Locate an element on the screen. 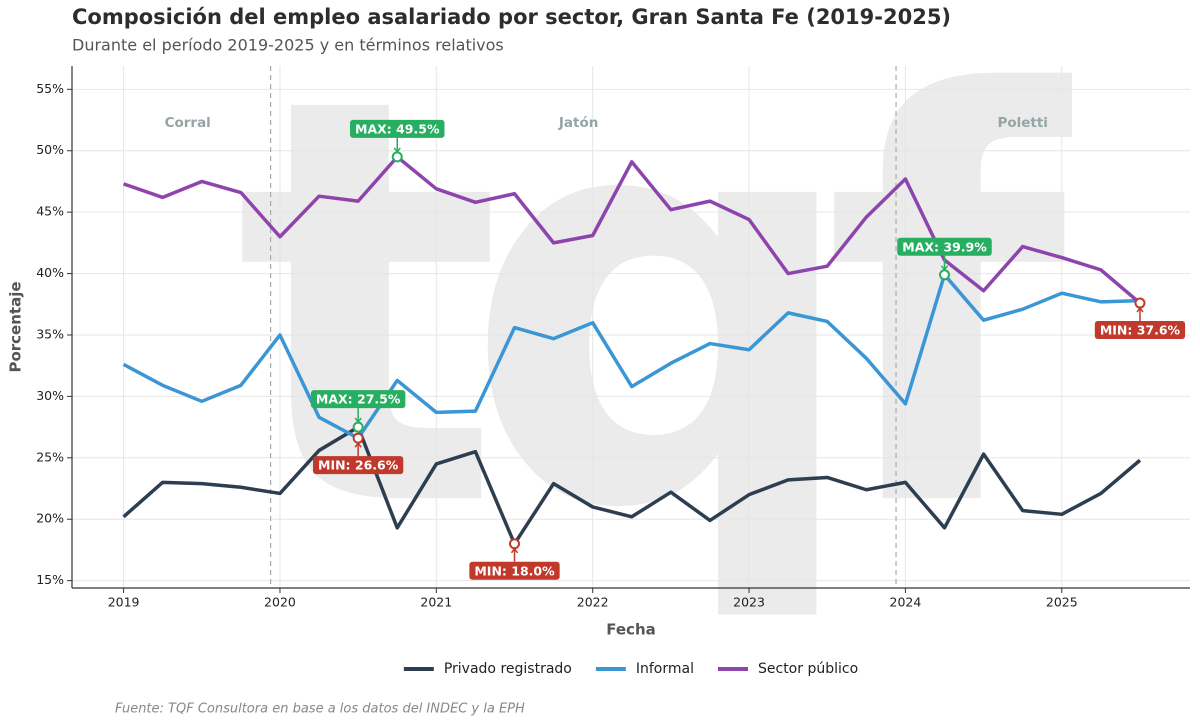 This screenshot has height=724, width=1200. annotation-label: MAX: 49.5% is located at coordinates (397, 128).